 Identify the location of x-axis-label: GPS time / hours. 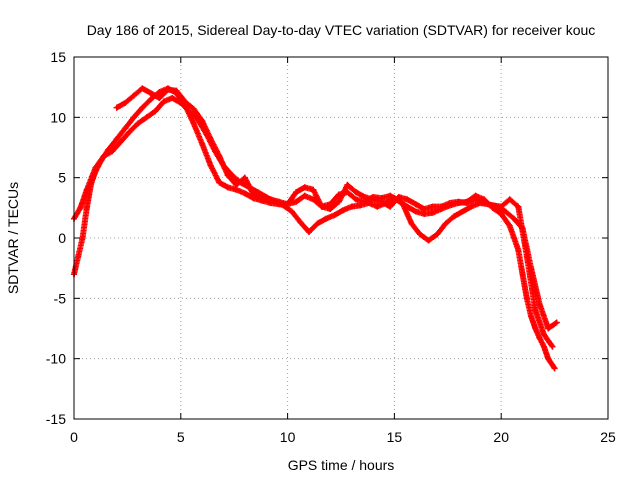
(341, 465).